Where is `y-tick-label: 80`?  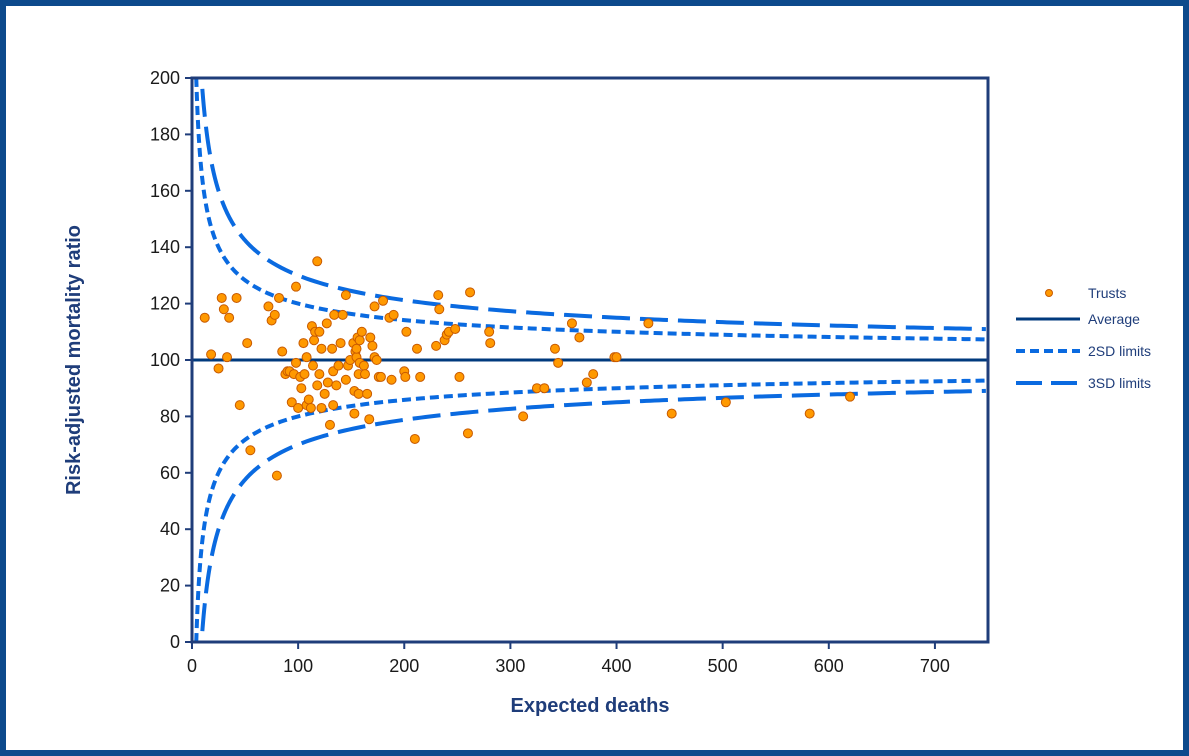
y-tick-label: 80 is located at coordinates (170, 416).